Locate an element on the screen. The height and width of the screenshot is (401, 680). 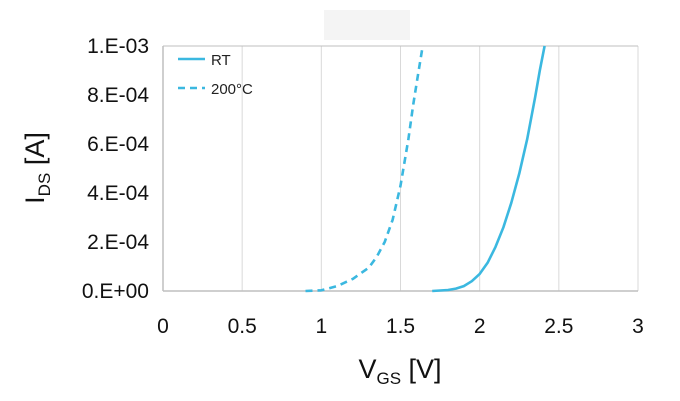
x-tick-label: 3 is located at coordinates (638, 326).